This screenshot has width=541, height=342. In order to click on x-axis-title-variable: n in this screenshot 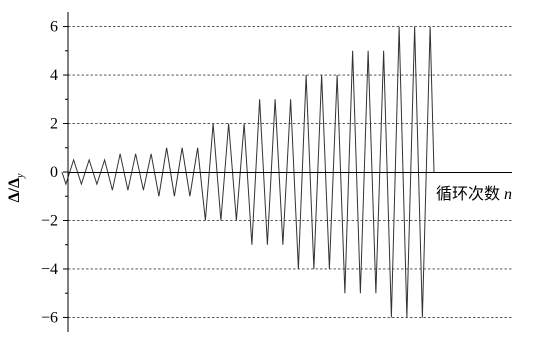, I will do `click(508, 194)`.